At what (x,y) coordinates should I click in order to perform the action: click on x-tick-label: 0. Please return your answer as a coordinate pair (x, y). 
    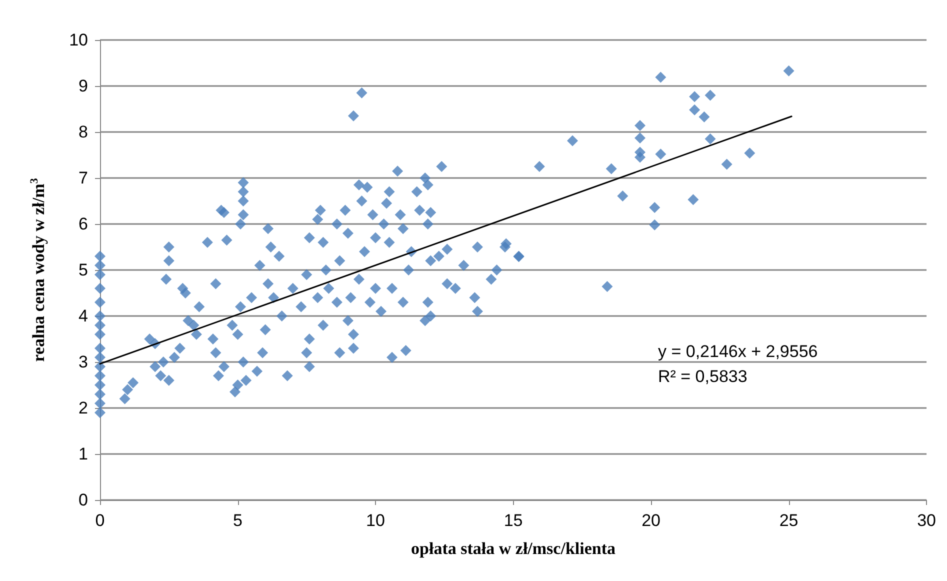
    Looking at the image, I should click on (100, 520).